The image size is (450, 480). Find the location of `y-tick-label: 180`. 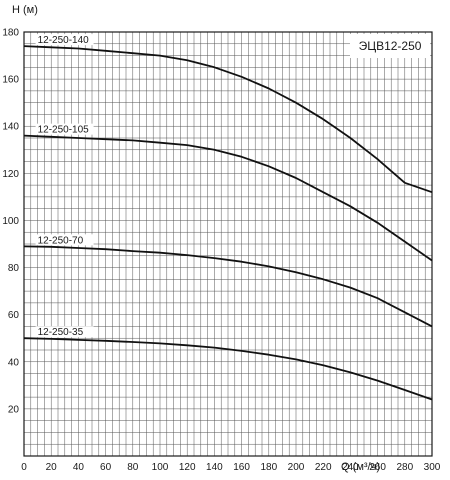

y-tick-label: 180 is located at coordinates (10, 33).